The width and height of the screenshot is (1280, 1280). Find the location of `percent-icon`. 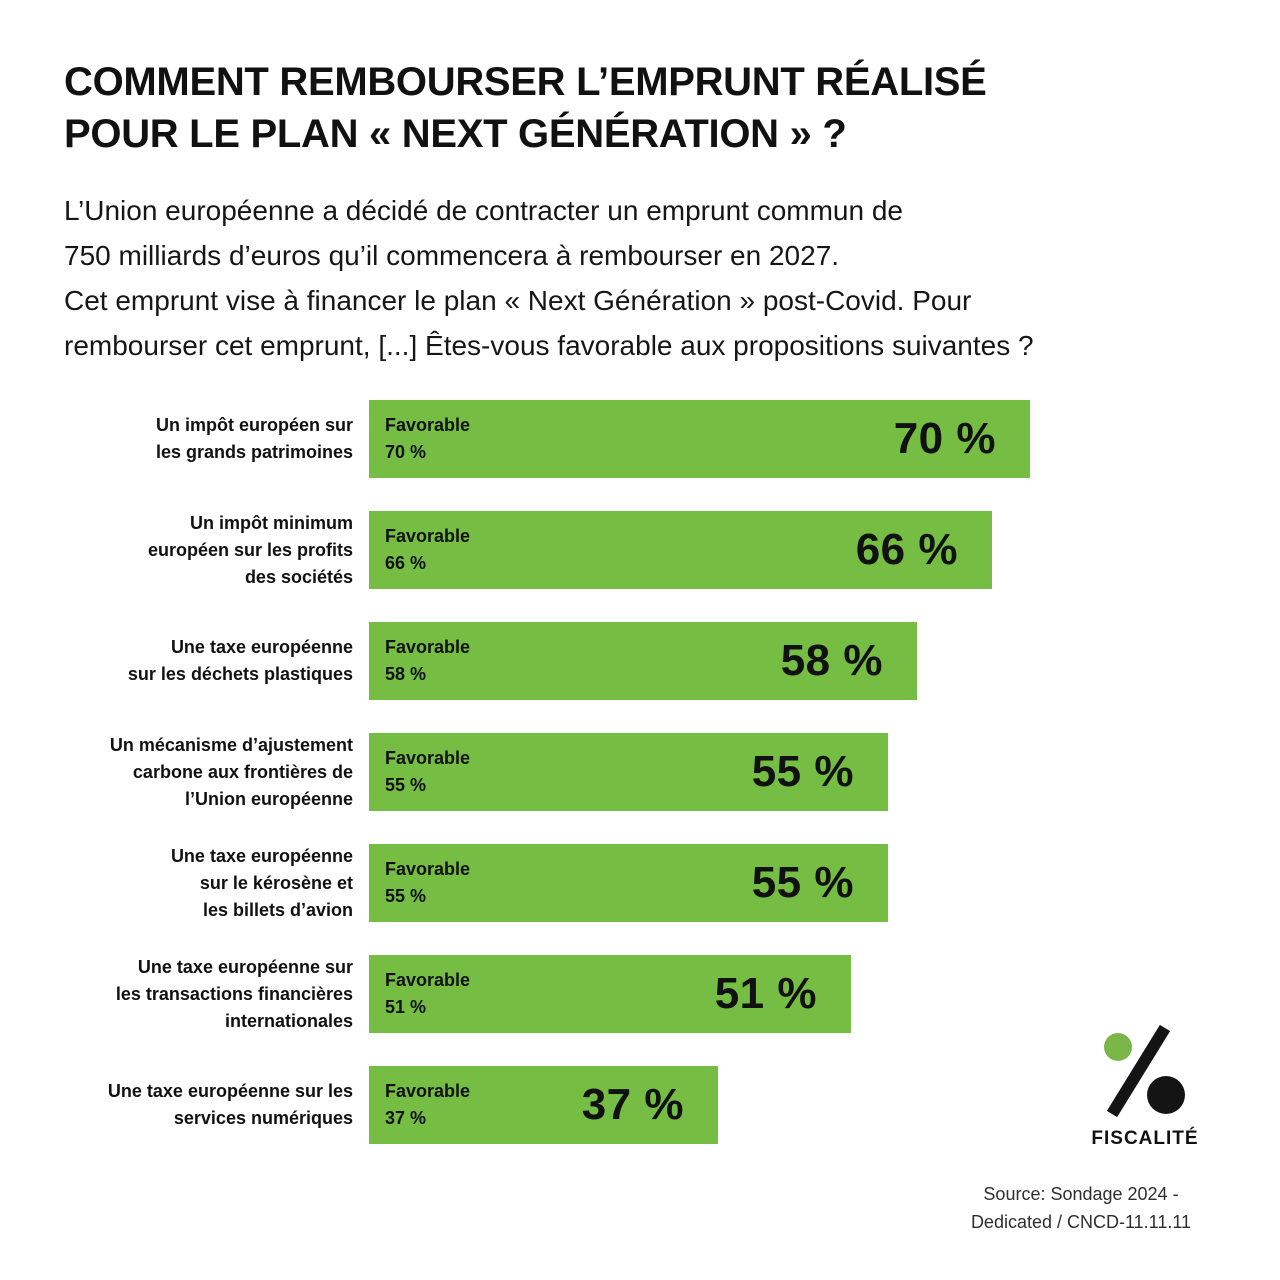

percent-icon is located at coordinates (1144, 1071).